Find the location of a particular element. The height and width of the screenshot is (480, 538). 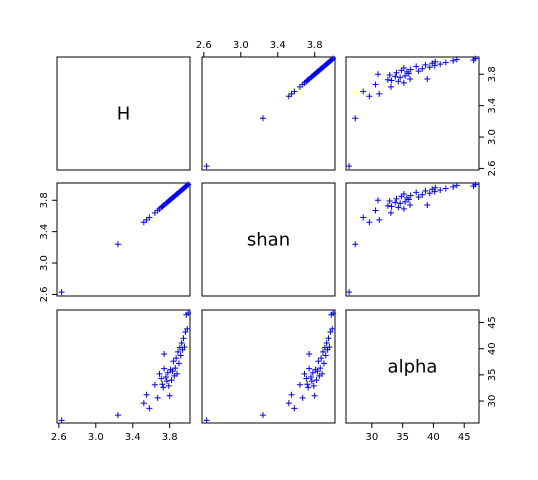

x-tick-label-shan: 2.6 is located at coordinates (204, 45).